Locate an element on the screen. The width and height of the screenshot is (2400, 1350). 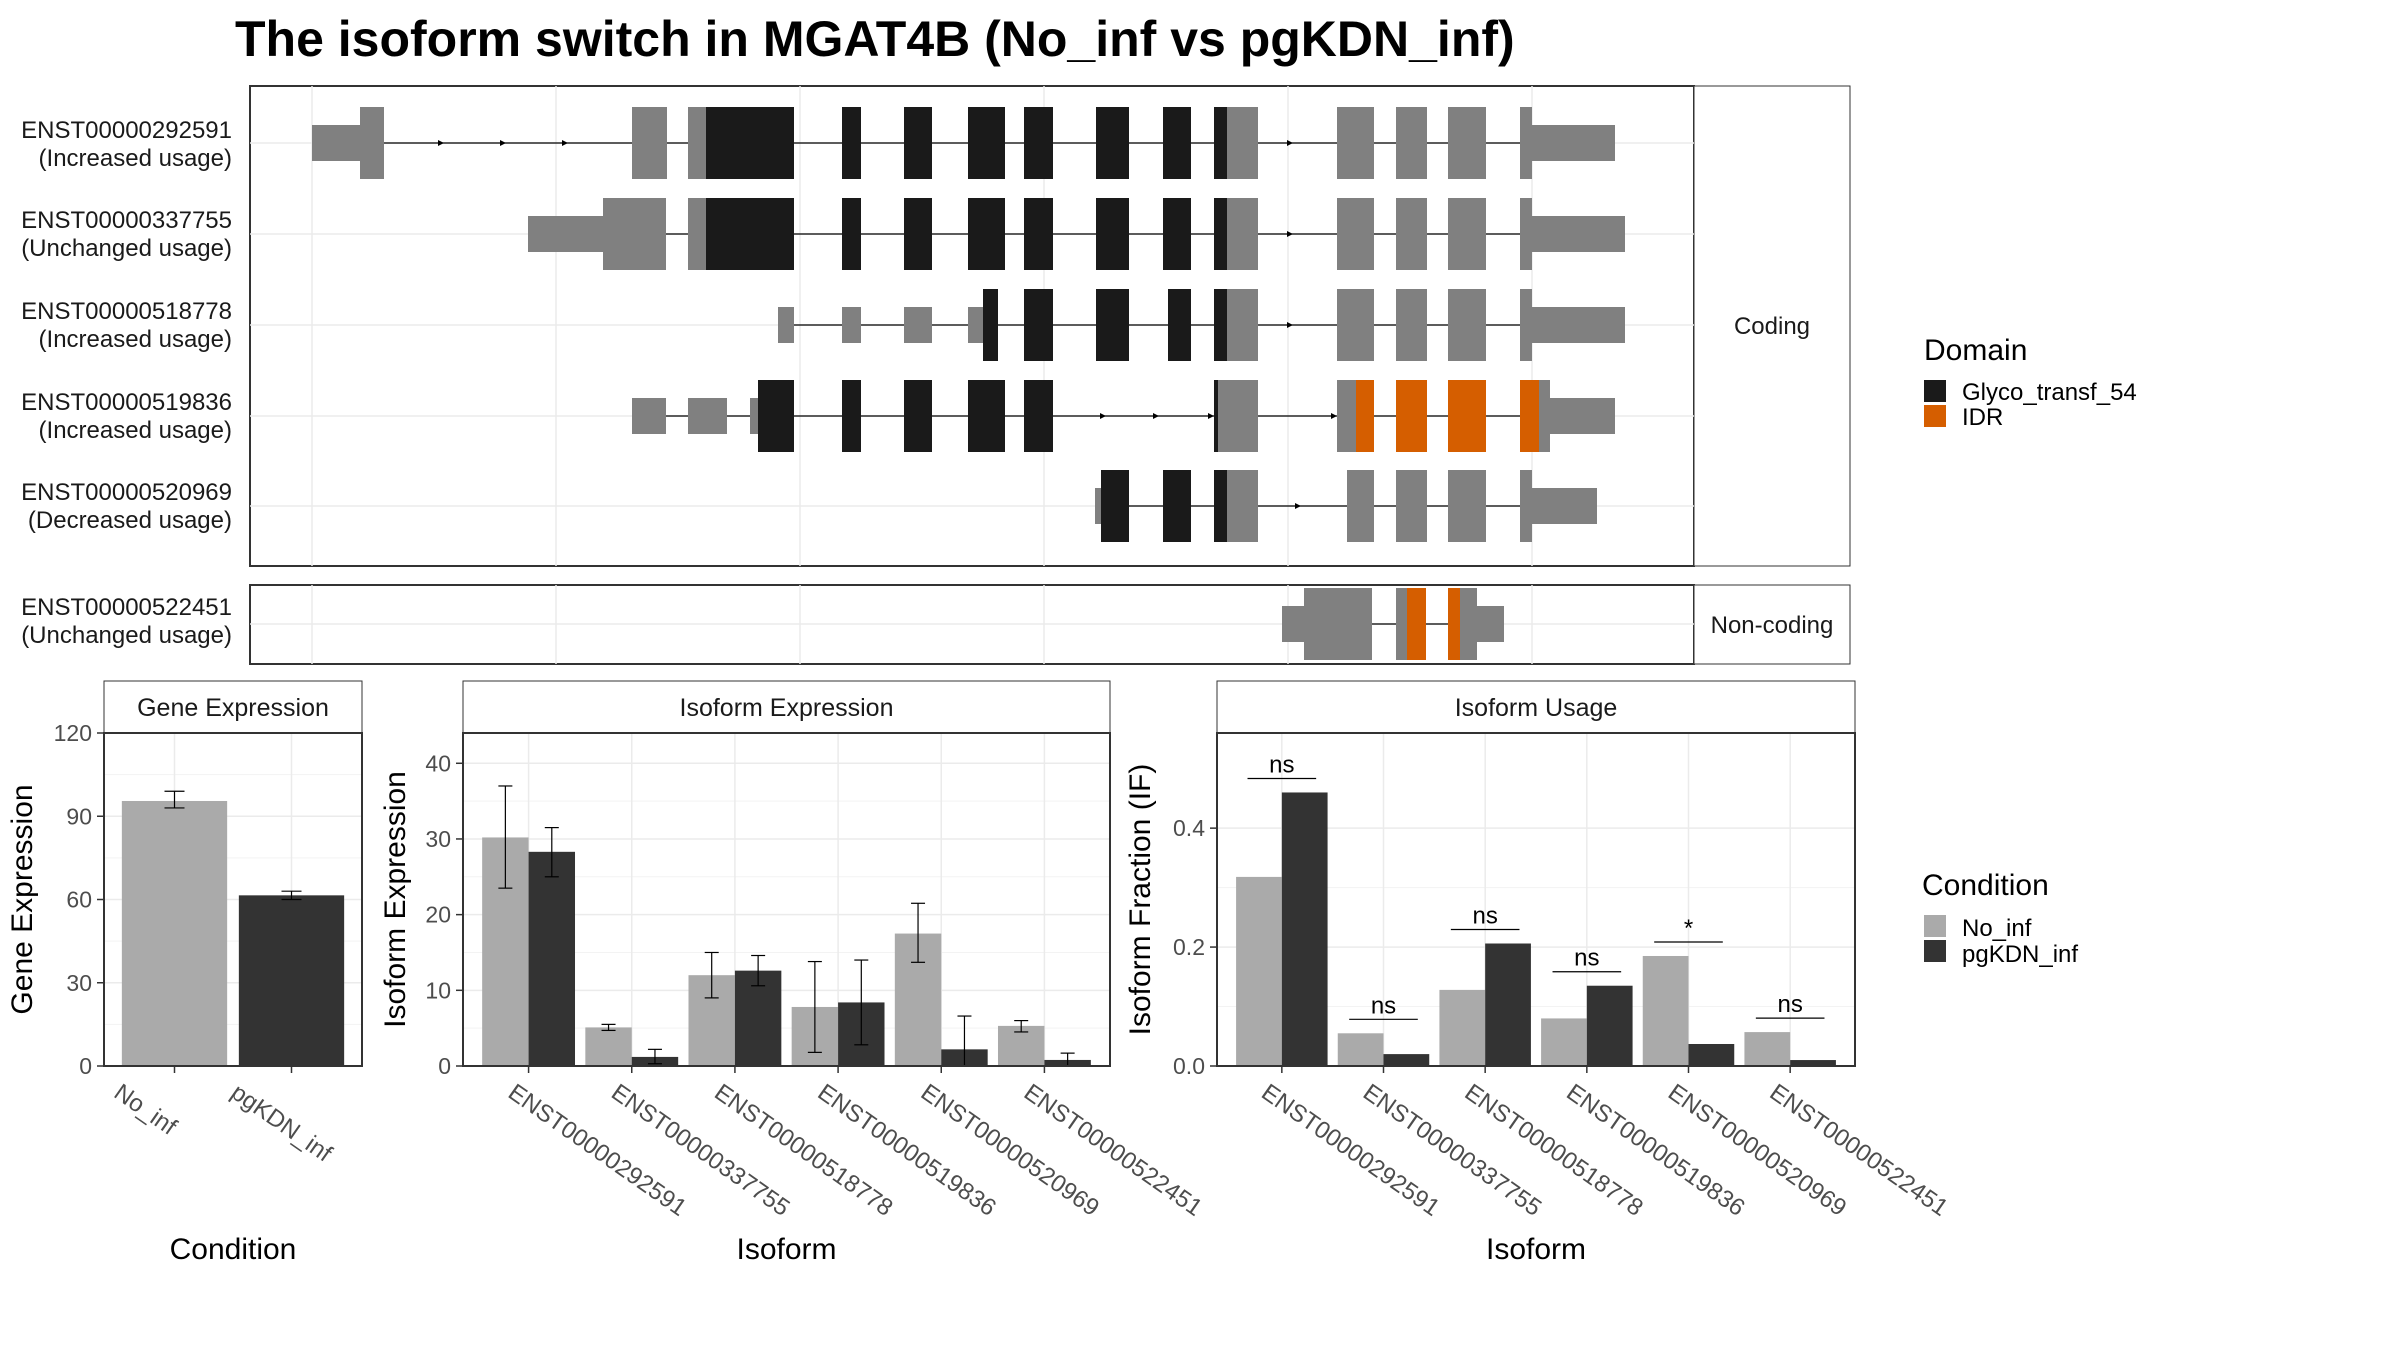
isoform-label-id: ENST00000519836 is located at coordinates (126, 402).